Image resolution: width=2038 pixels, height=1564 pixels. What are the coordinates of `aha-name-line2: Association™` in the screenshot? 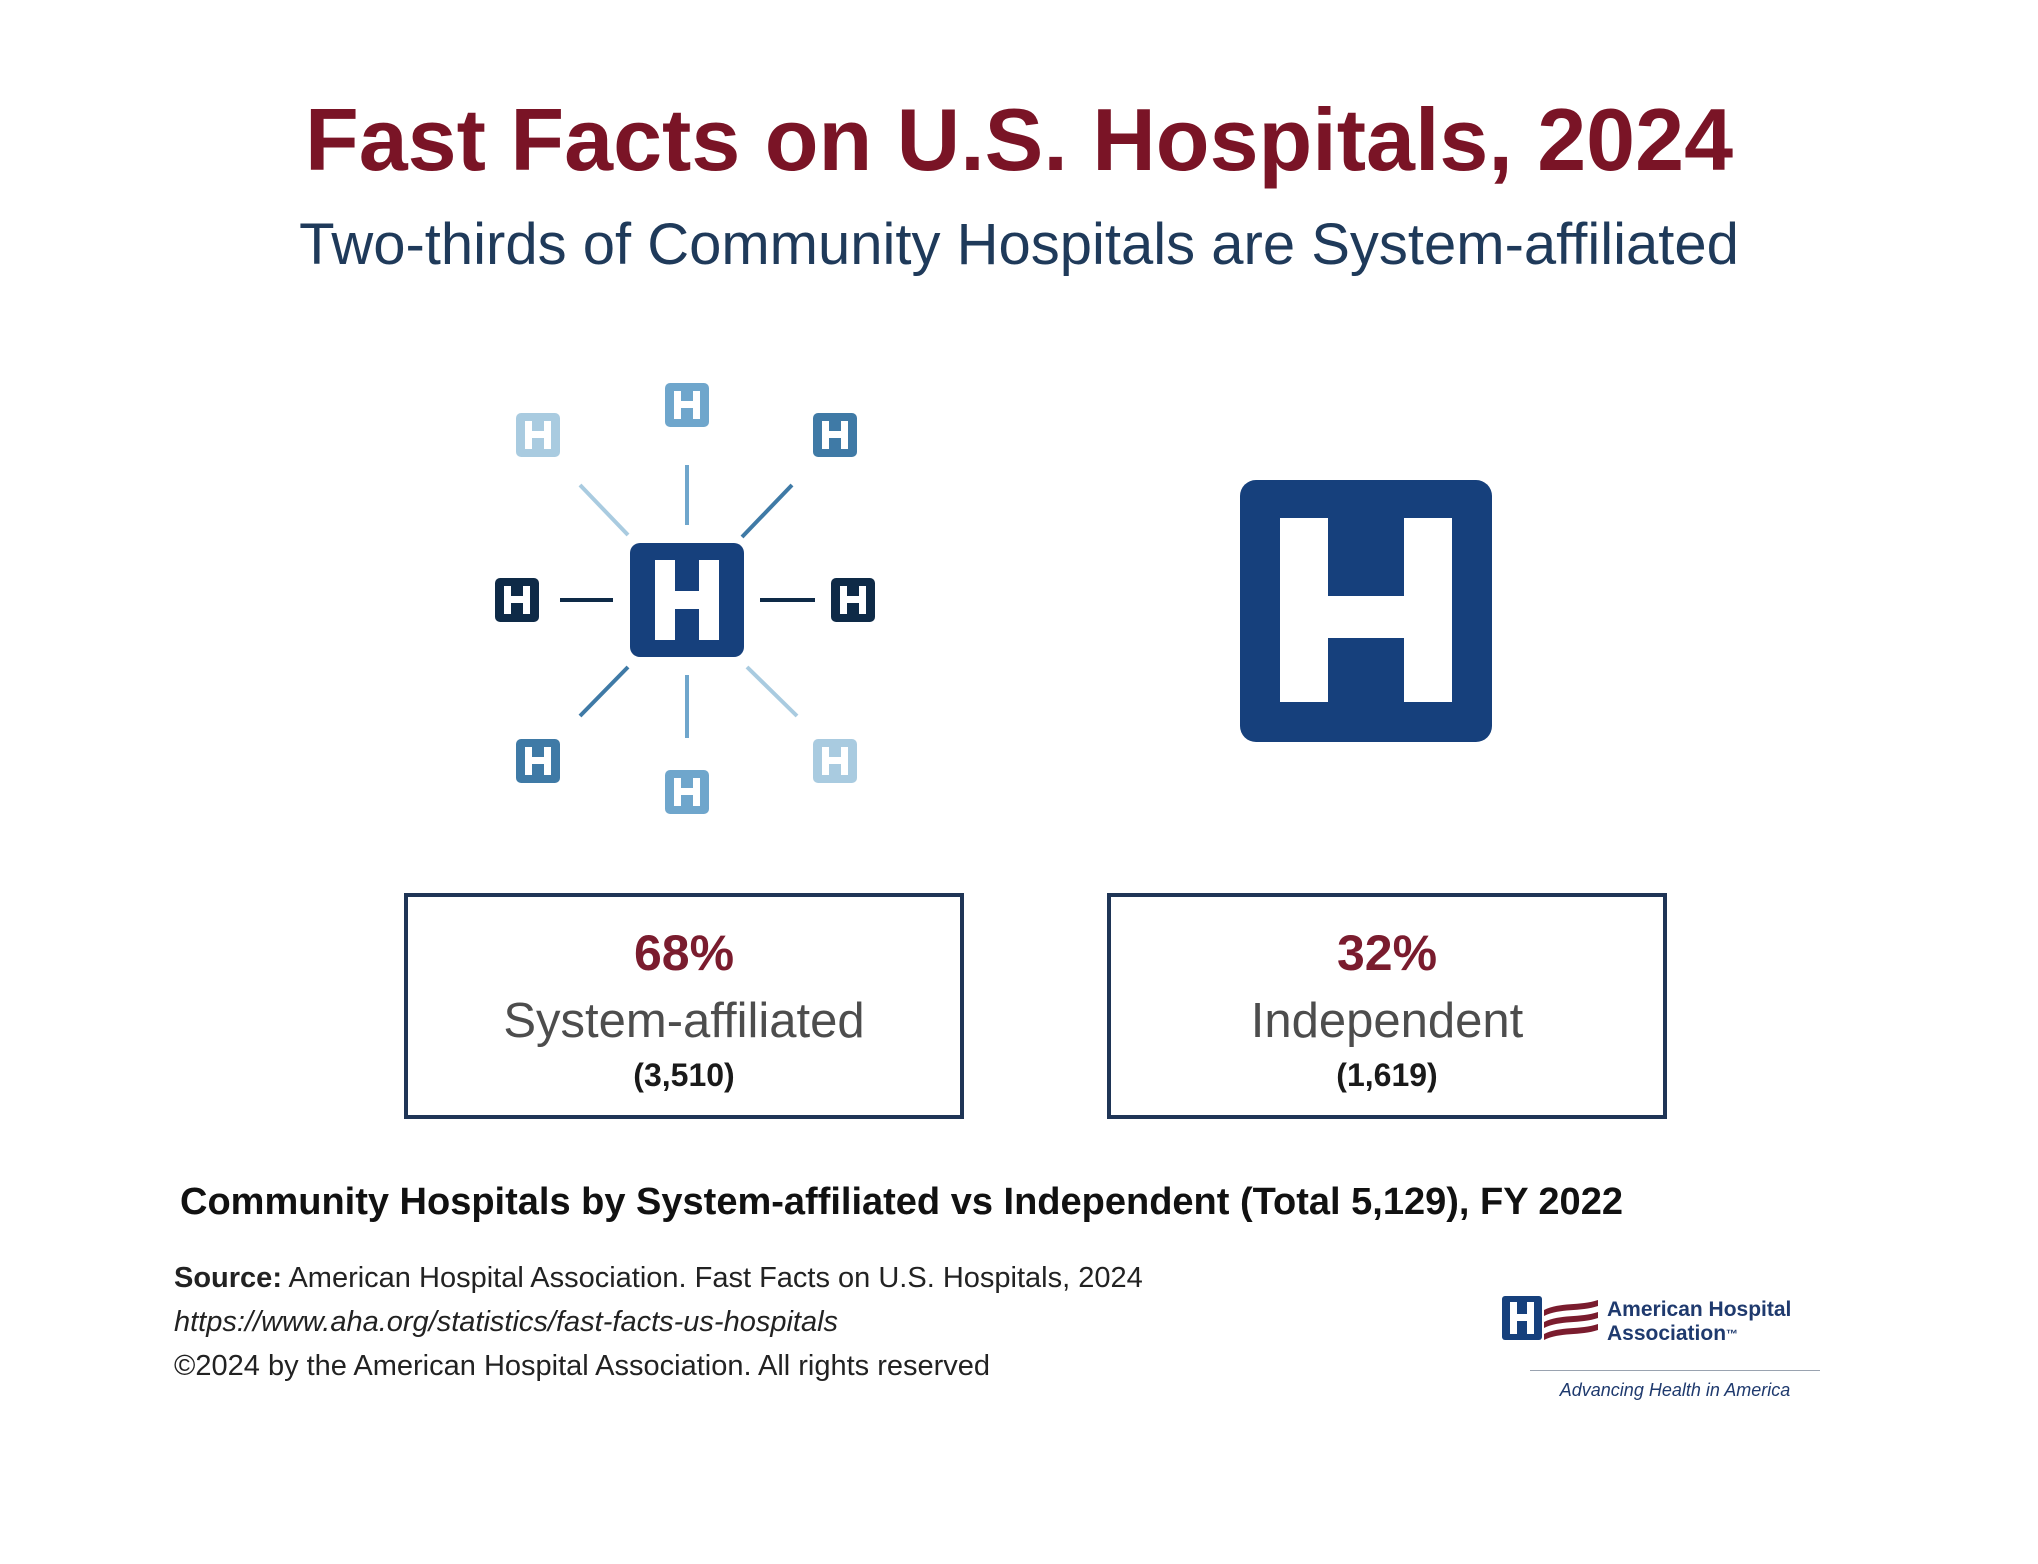 It's located at (1699, 1334).